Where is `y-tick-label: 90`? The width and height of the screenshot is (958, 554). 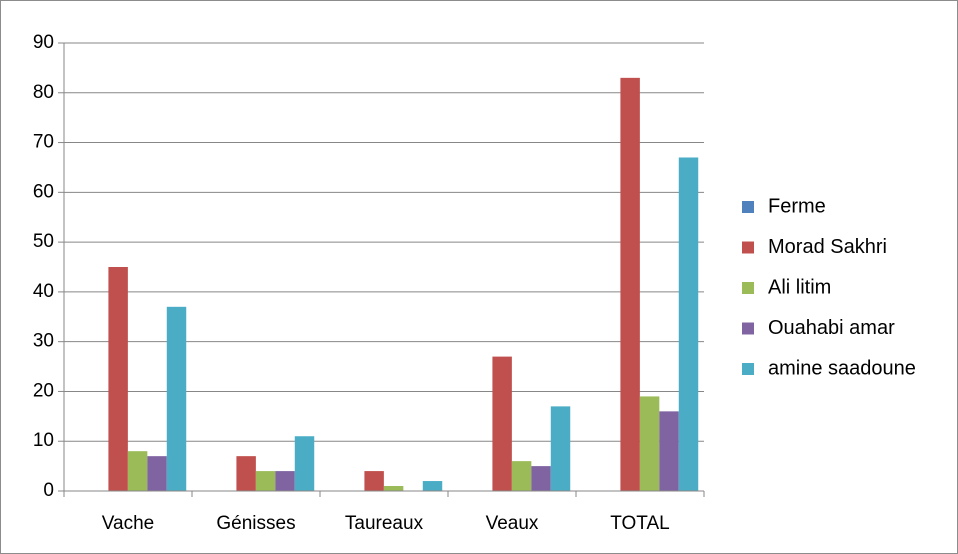 y-tick-label: 90 is located at coordinates (43, 42).